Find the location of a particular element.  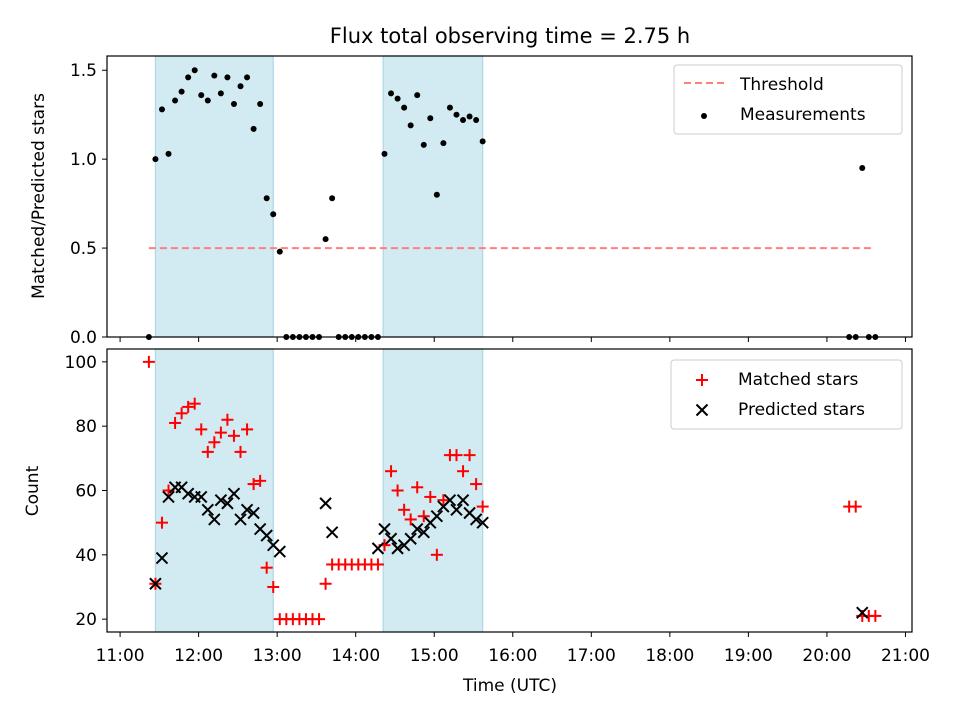

ratio-legend: Threshold Measurements is located at coordinates (788, 99).